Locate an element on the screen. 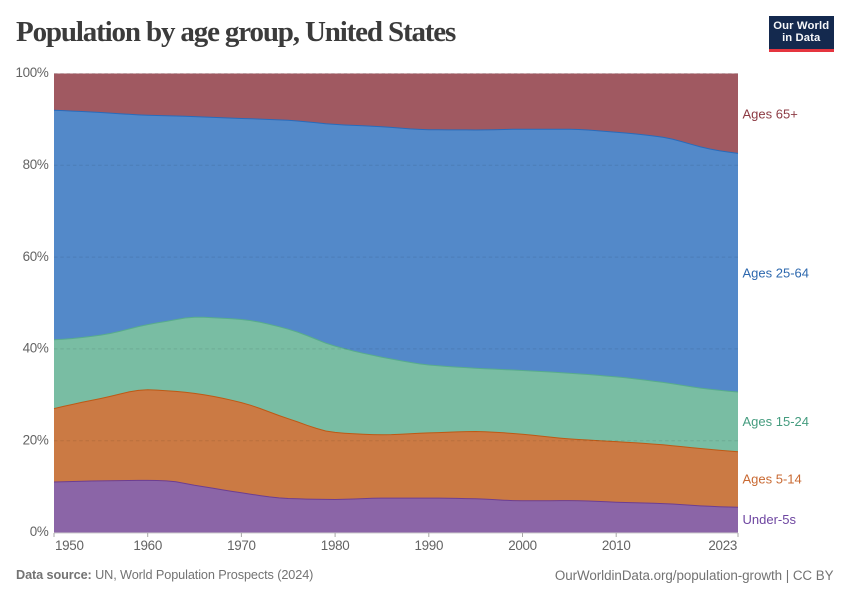  svg-text: Ages 15-24 is located at coordinates (776, 421).